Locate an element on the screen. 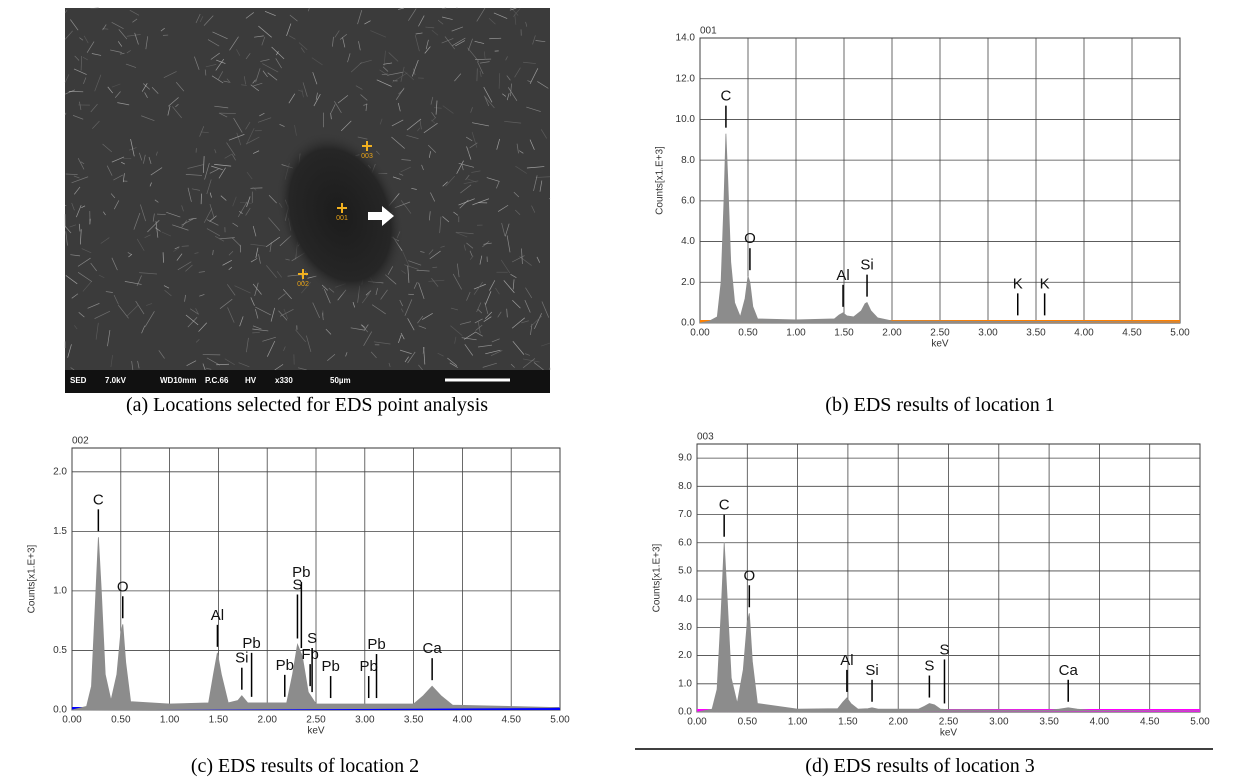  caption: (c) EDS results of location 2 is located at coordinates (305, 766).